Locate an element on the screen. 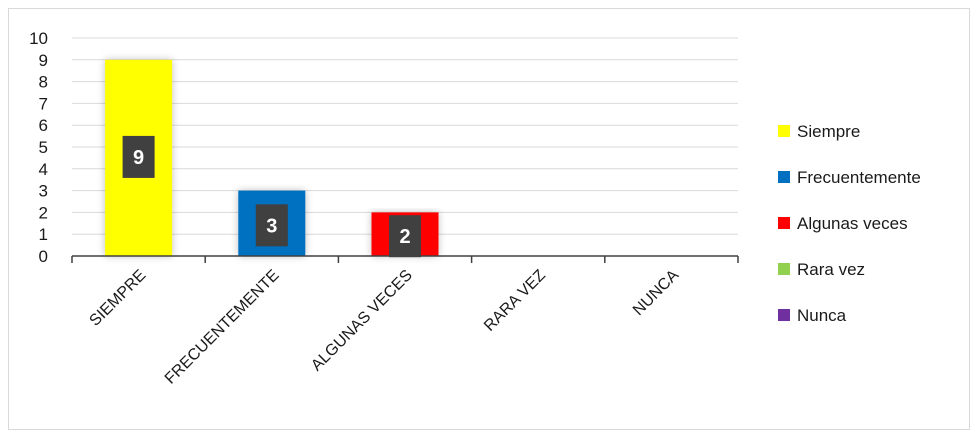 The image size is (974, 434). y-tick-label: 3 is located at coordinates (43, 191).